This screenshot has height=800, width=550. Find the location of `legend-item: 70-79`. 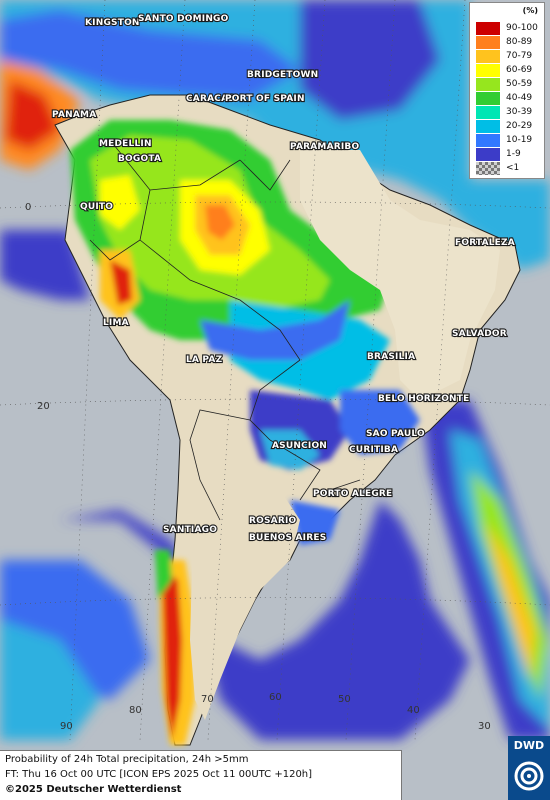

legend-item: 70-79 is located at coordinates (509, 57).